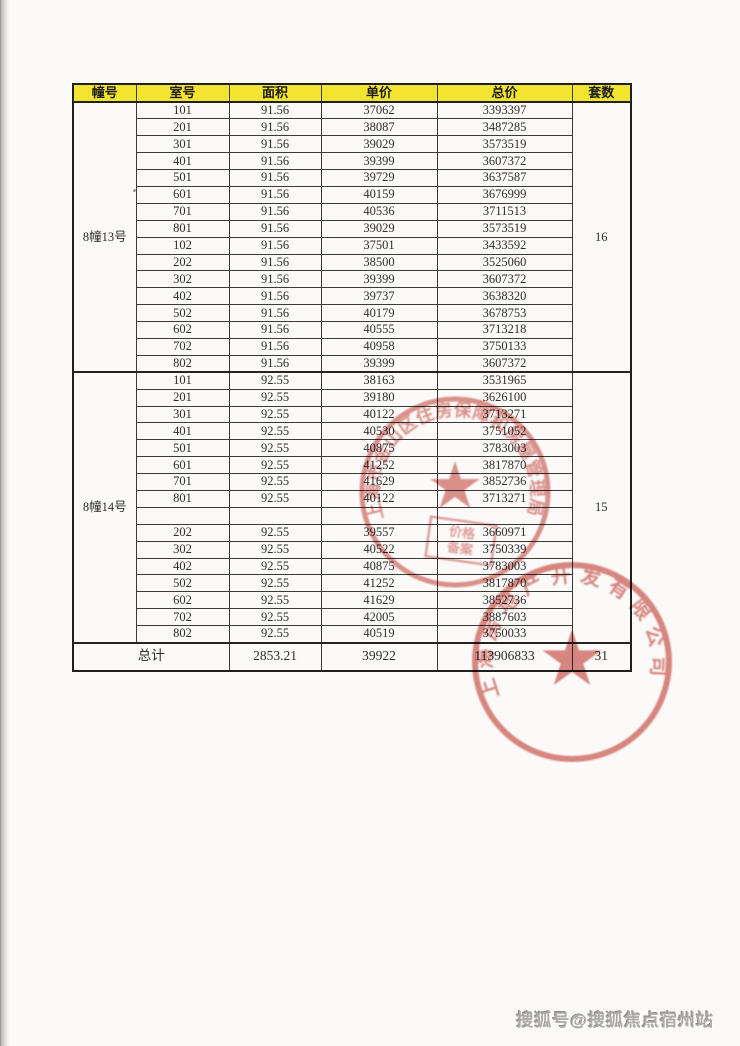 The height and width of the screenshot is (1046, 740). What do you see at coordinates (275, 656) in the screenshot?
I see `cell-total-area: 2853.21` at bounding box center [275, 656].